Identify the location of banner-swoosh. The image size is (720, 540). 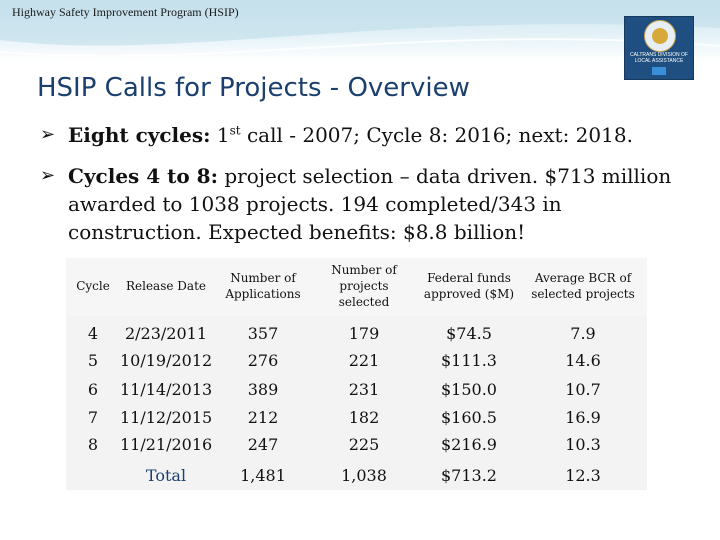
(360, 29).